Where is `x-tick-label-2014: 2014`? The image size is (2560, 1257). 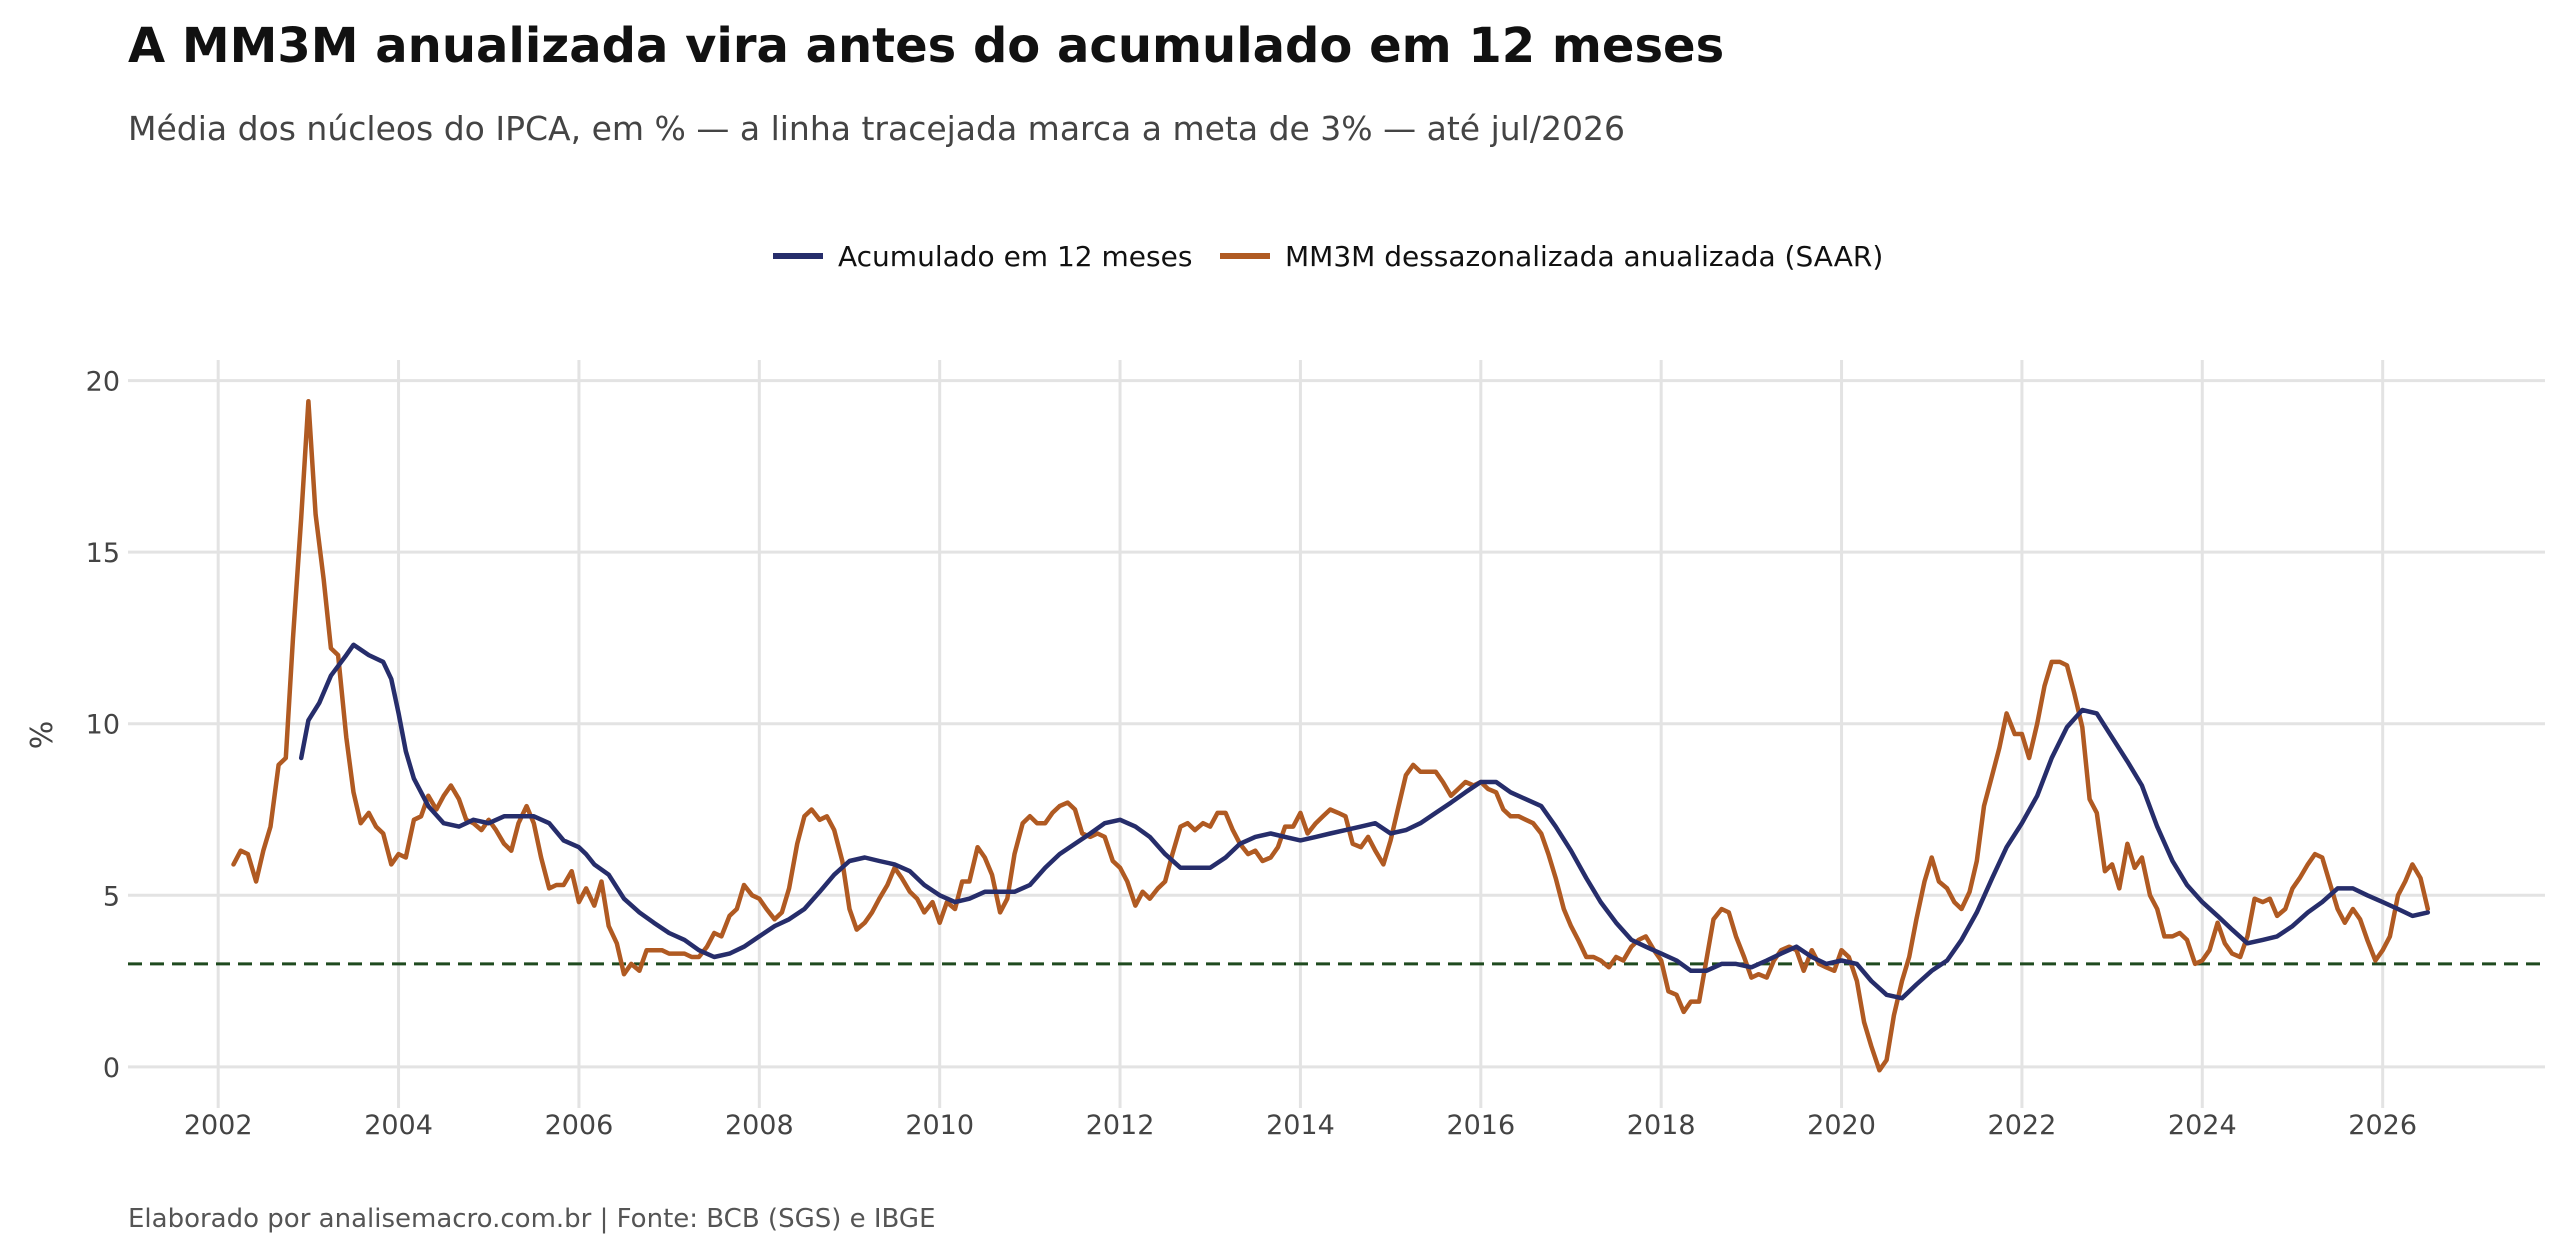
x-tick-label-2014: 2014 is located at coordinates (1300, 1125).